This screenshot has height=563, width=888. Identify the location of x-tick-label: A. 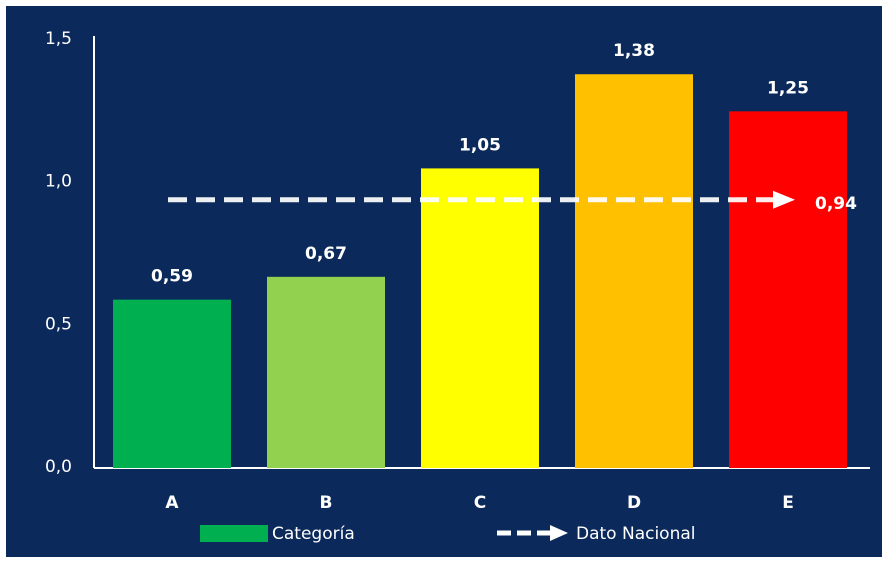
(172, 503).